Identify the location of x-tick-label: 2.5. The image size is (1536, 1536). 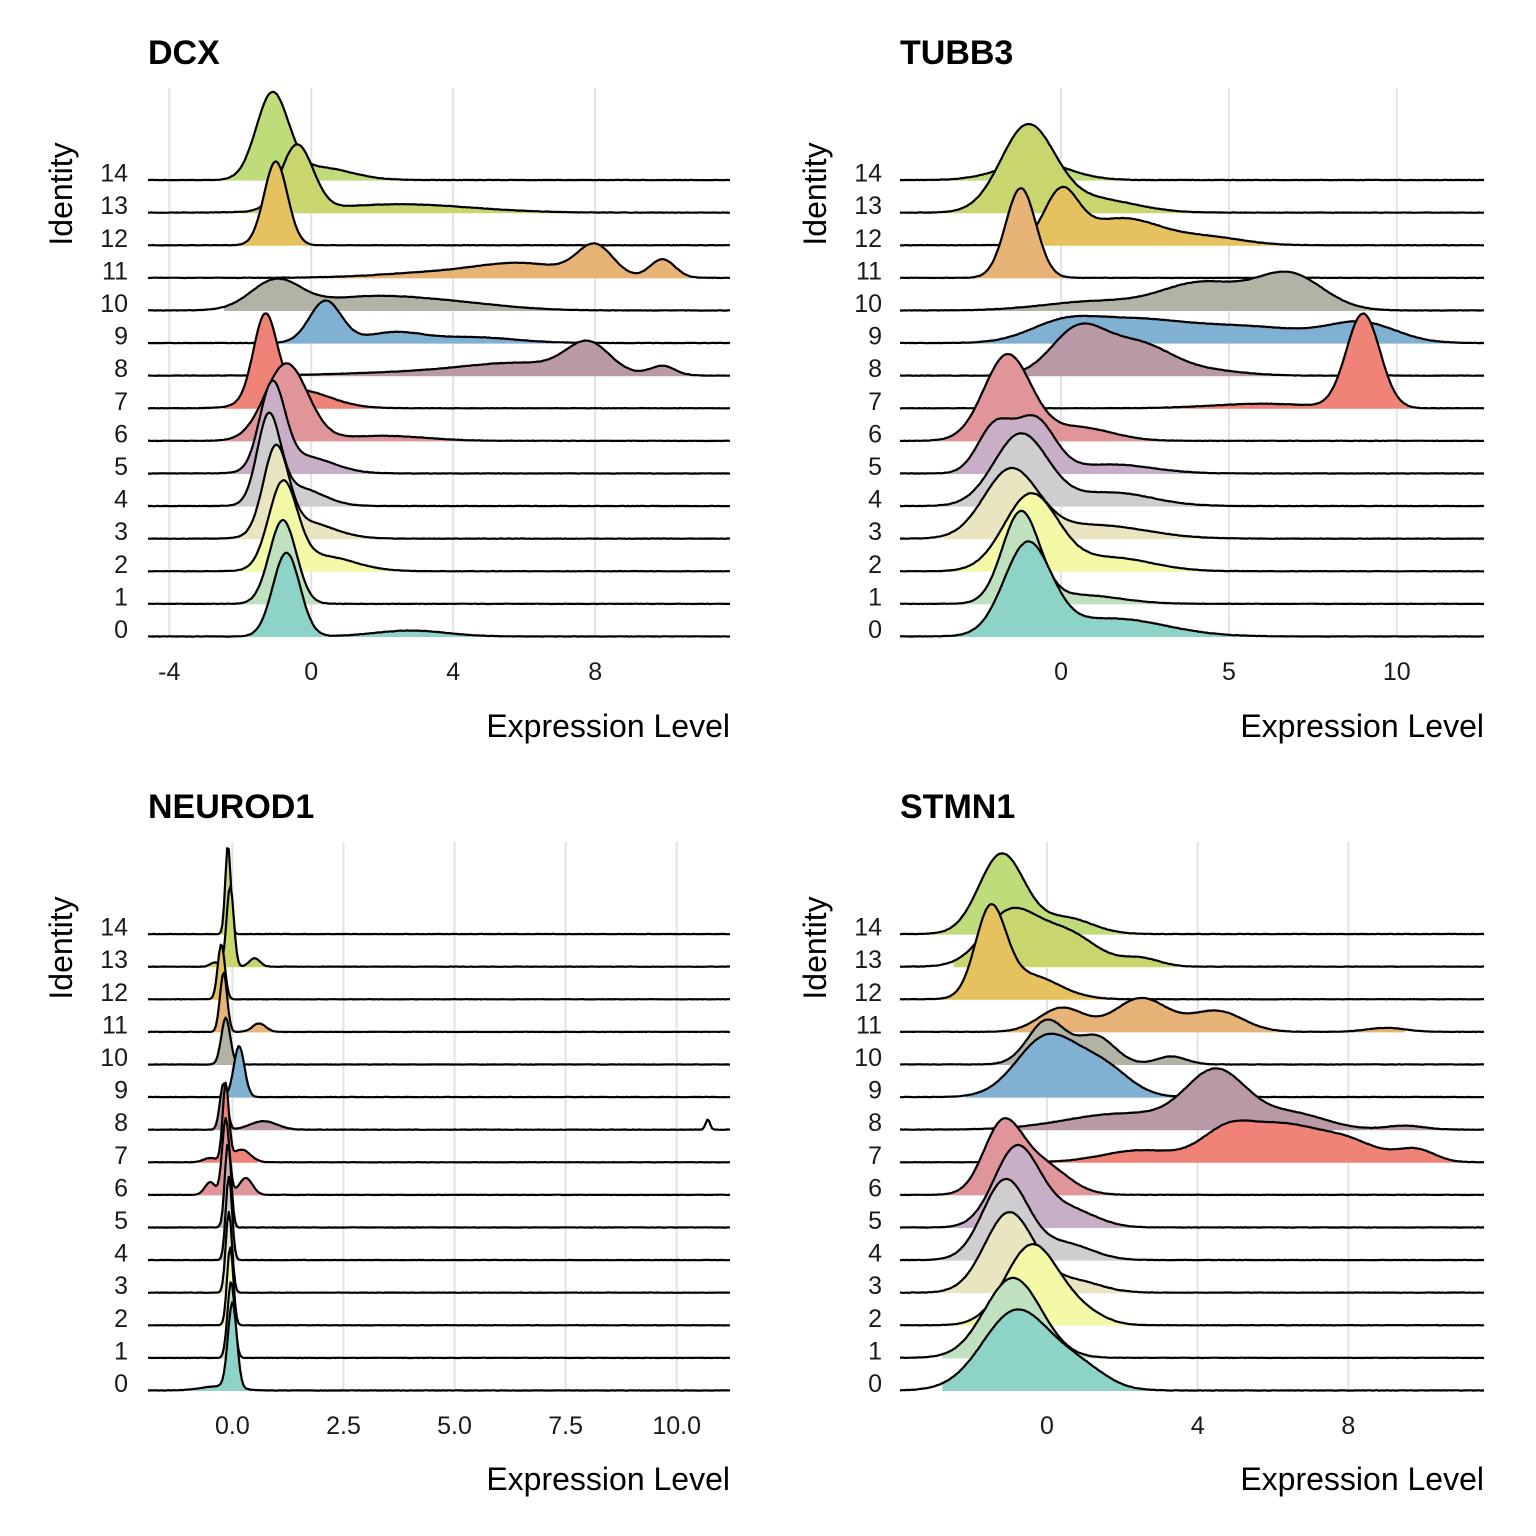
(343, 1426).